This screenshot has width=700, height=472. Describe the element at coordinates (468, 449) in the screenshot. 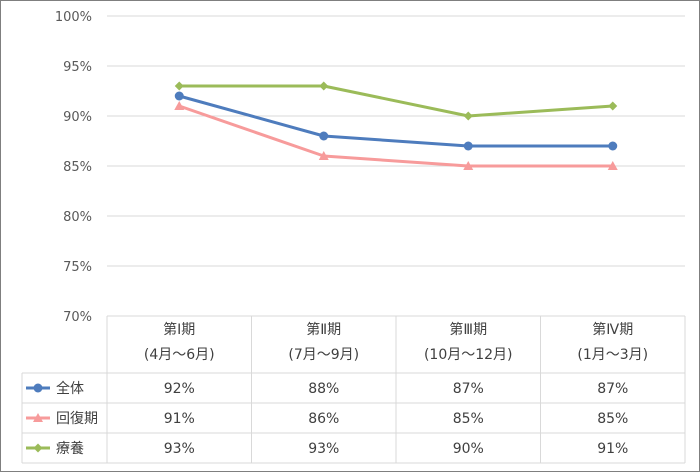

I see `table-value: 90%` at that location.